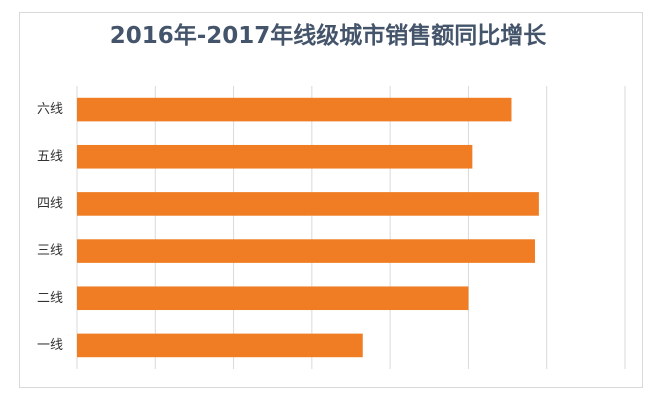 The height and width of the screenshot is (405, 656). What do you see at coordinates (328, 36) in the screenshot?
I see `chart-title: 2016年-2017年线级城市销售额同比增长` at bounding box center [328, 36].